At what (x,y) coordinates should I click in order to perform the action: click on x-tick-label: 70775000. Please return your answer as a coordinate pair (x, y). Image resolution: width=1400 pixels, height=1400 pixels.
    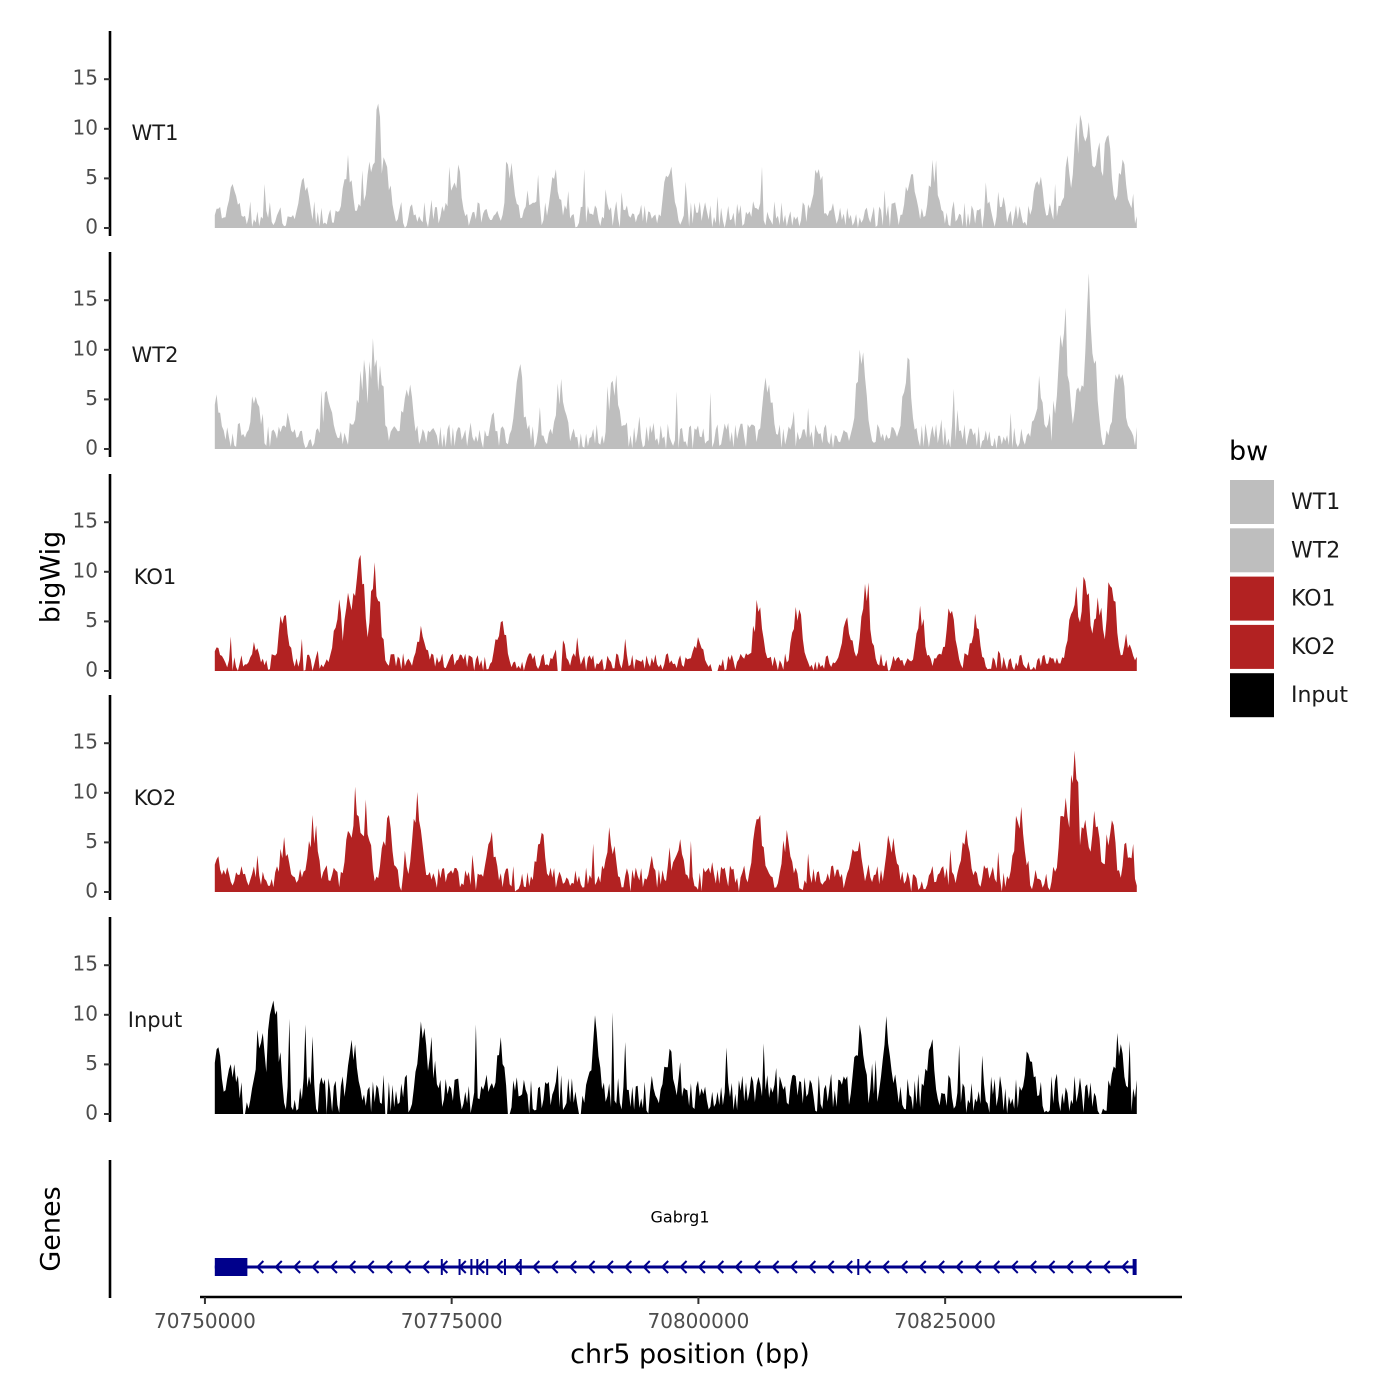
    Looking at the image, I should click on (452, 1321).